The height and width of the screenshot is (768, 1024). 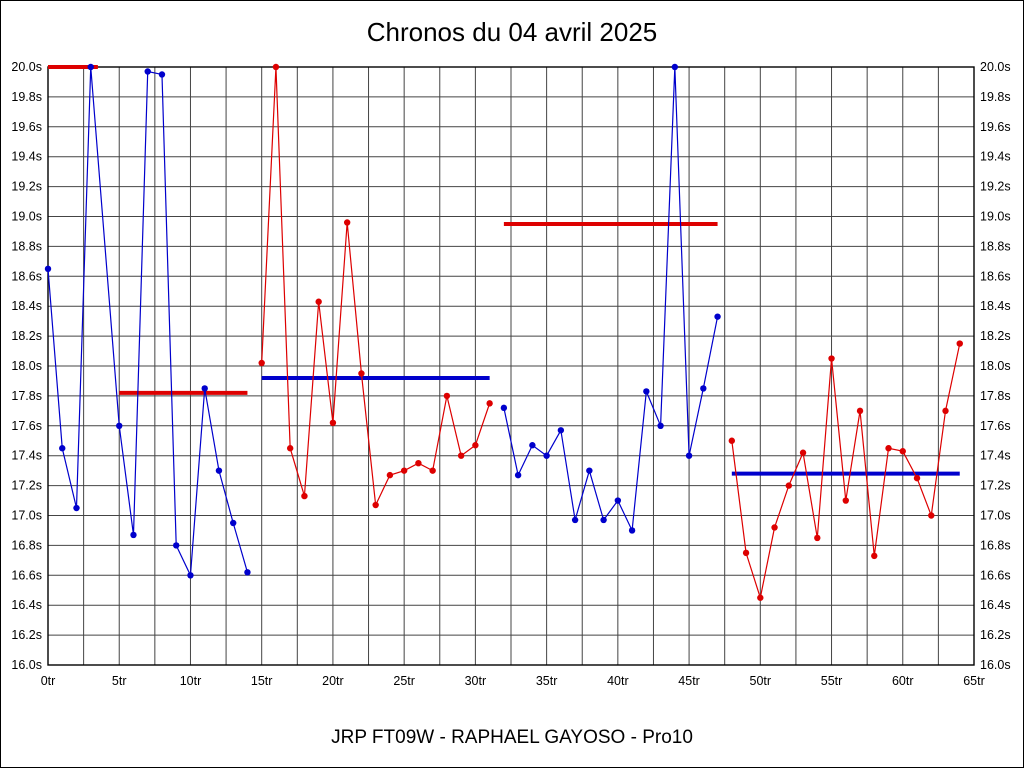 I want to click on svg-text: 16.6s, so click(x=995, y=575).